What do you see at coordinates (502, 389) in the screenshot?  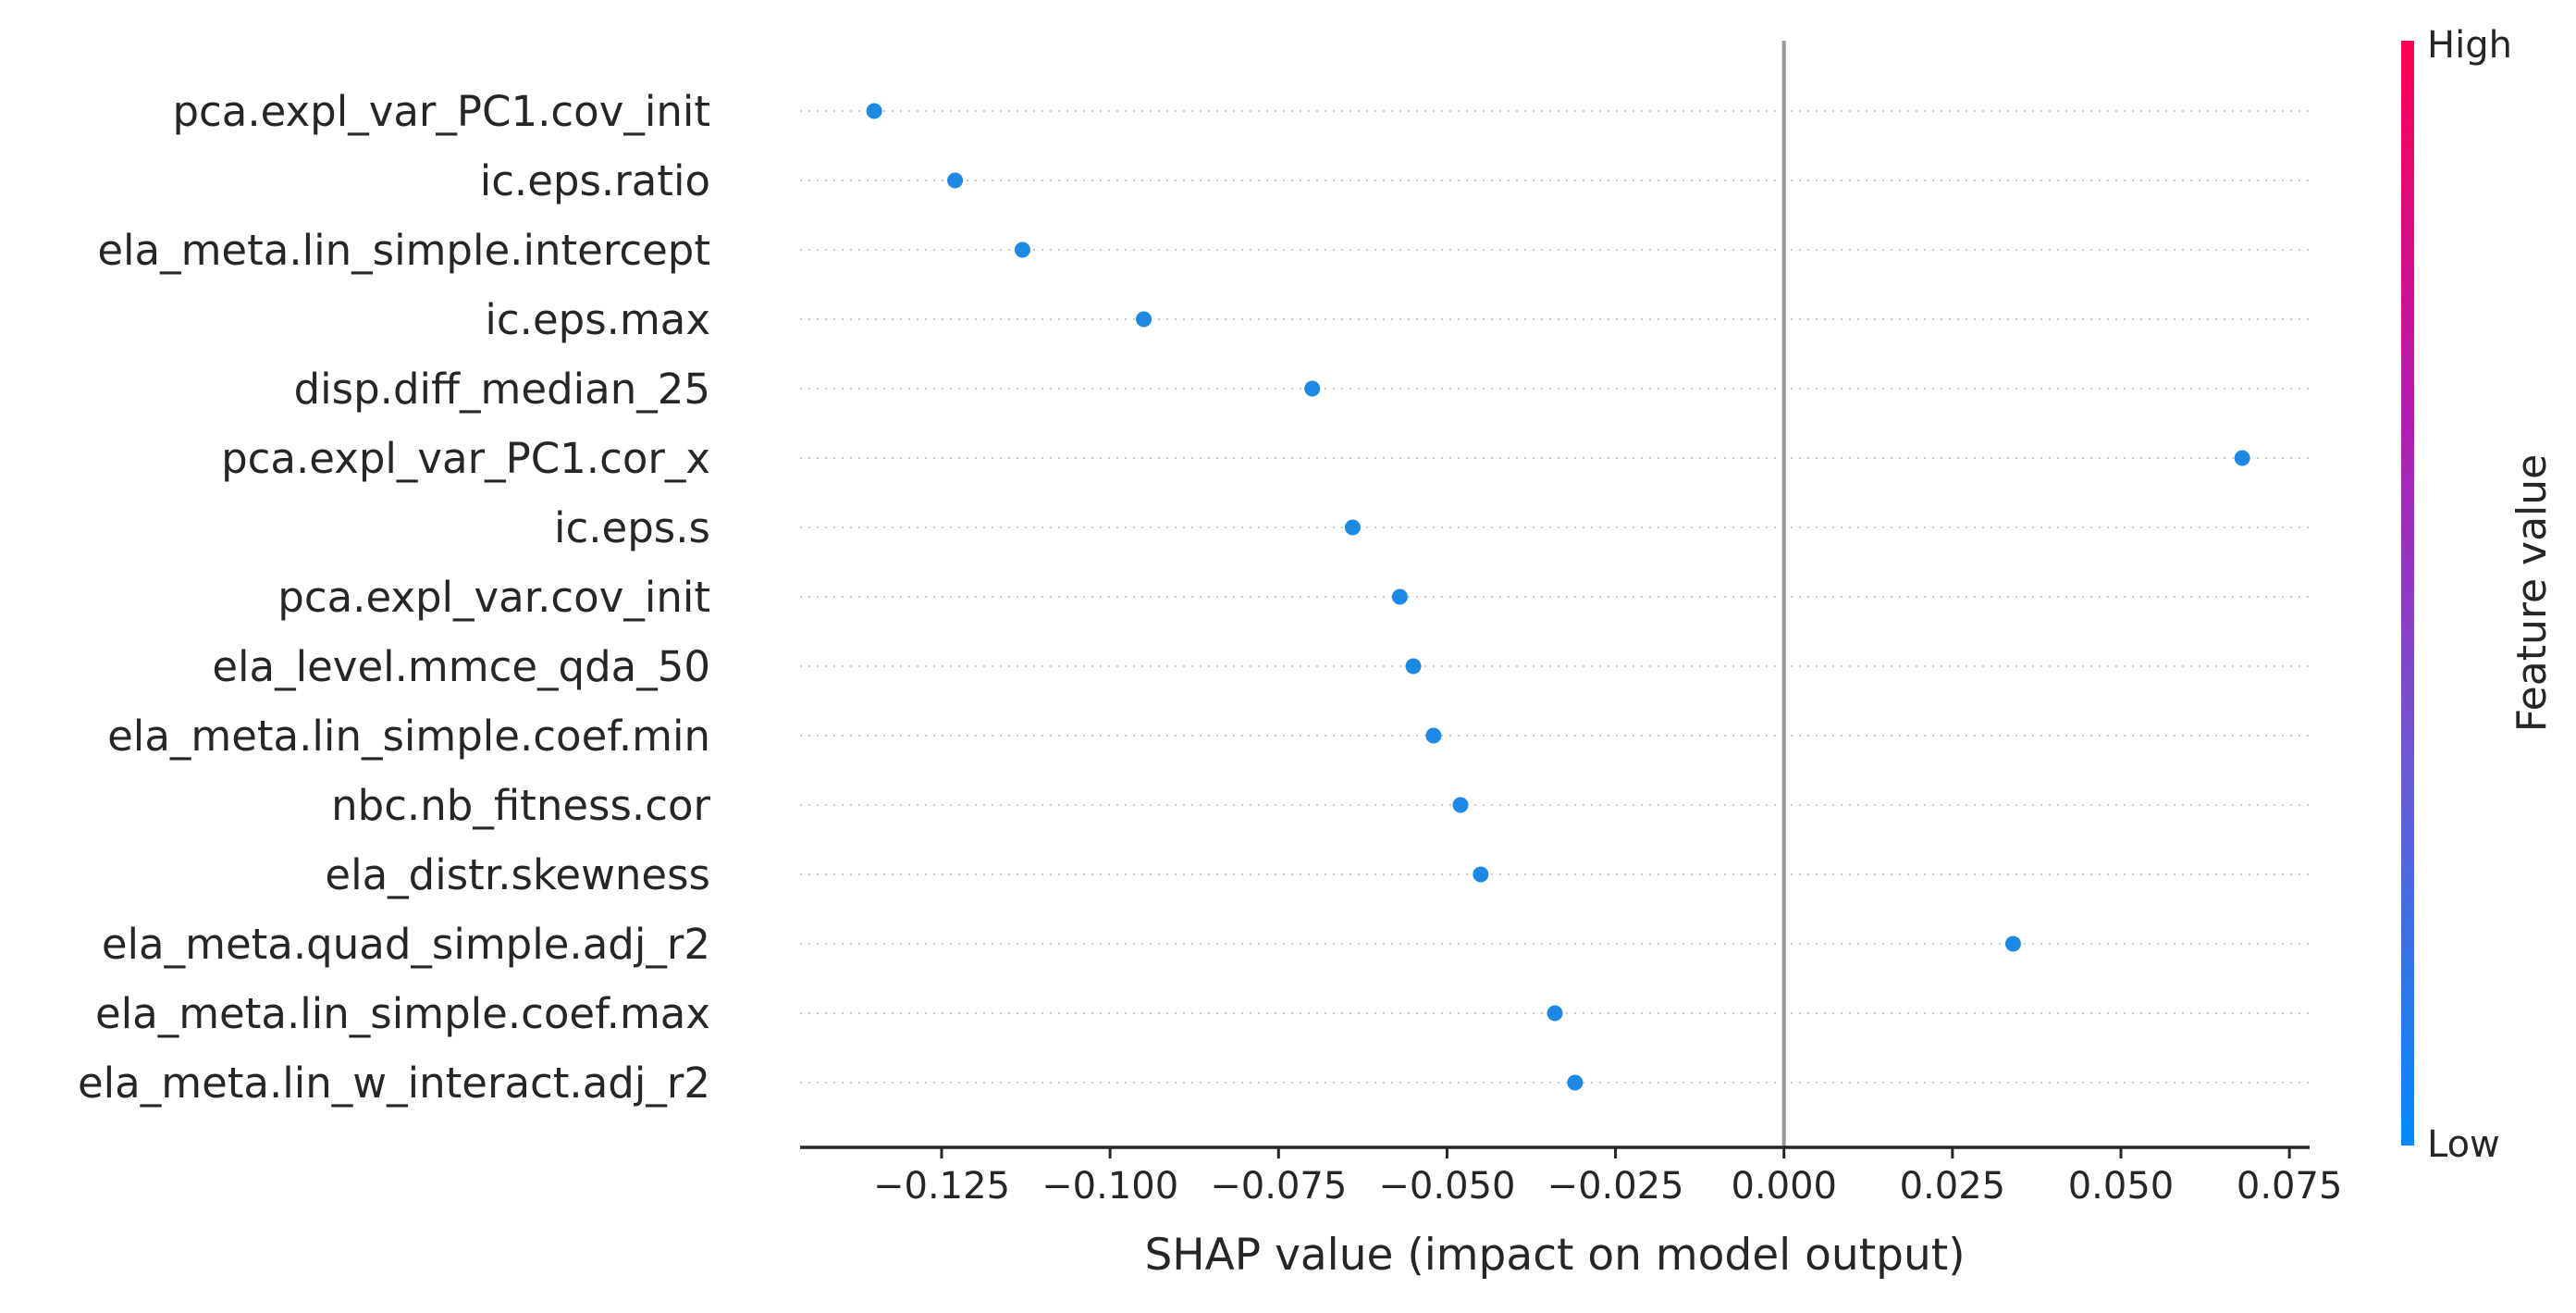 I see `feature-label: disp.diff_median_25` at bounding box center [502, 389].